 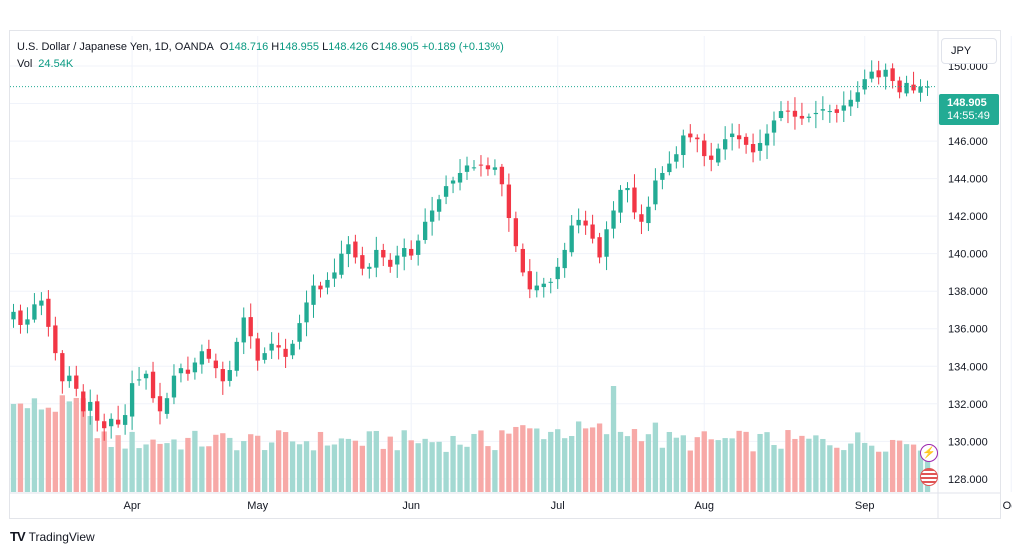 I want to click on y-tick-label: 130.000, so click(x=968, y=442).